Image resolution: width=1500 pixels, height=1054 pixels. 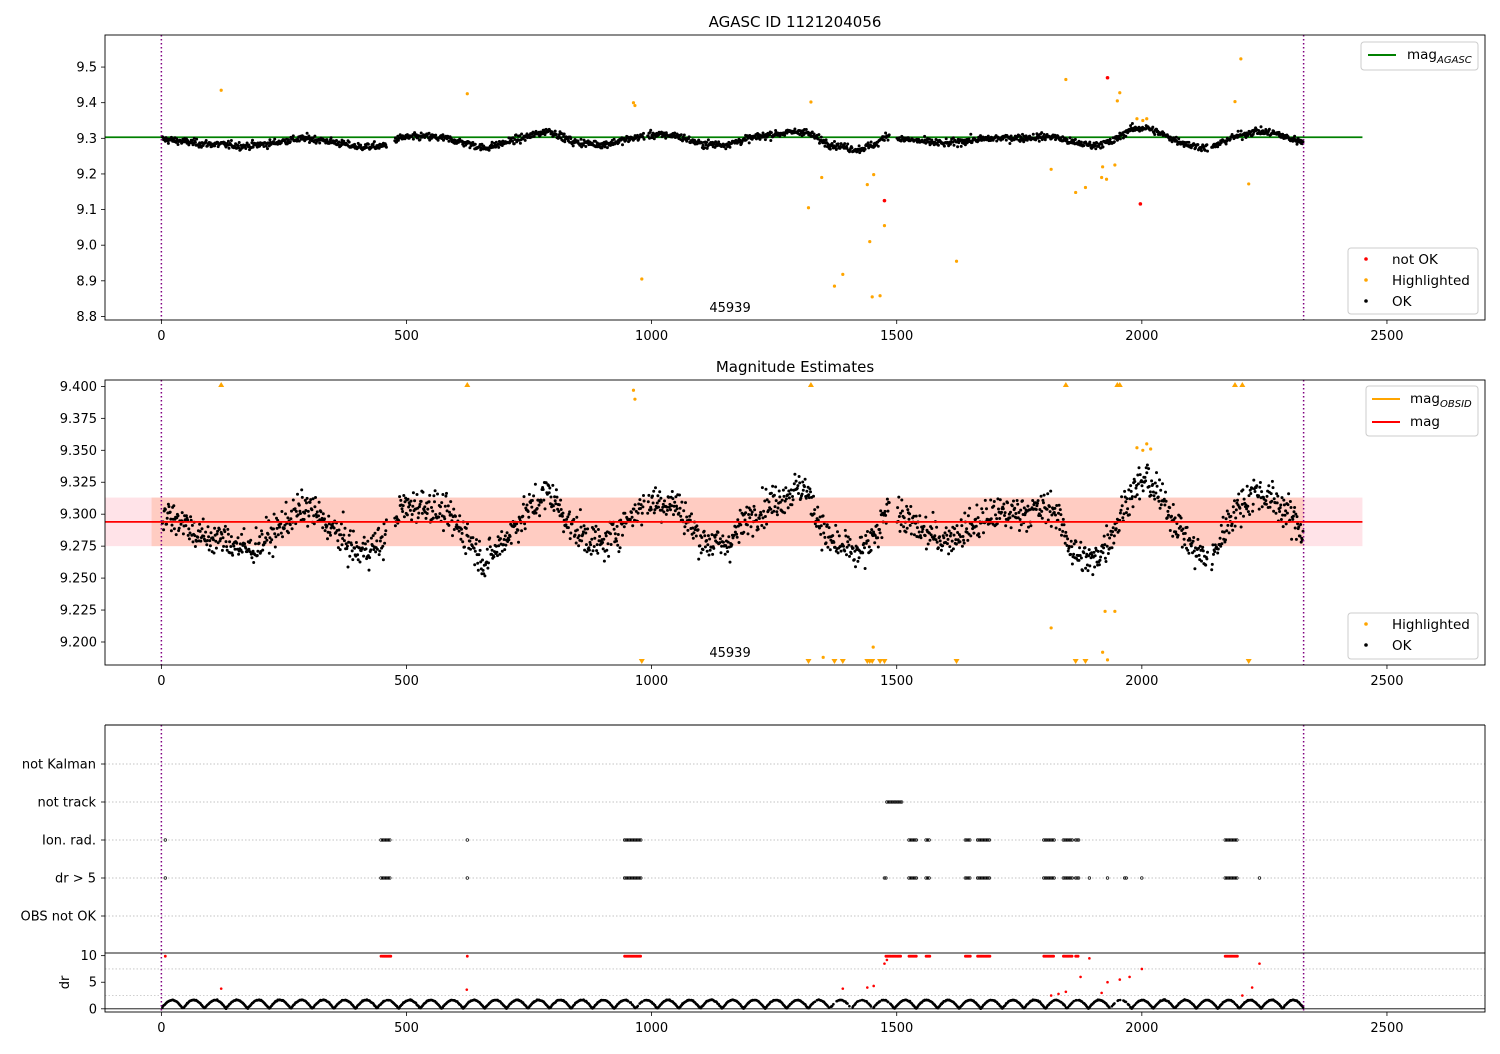 What do you see at coordinates (59, 917) in the screenshot?
I see `flag-row-label: OBS not OK` at bounding box center [59, 917].